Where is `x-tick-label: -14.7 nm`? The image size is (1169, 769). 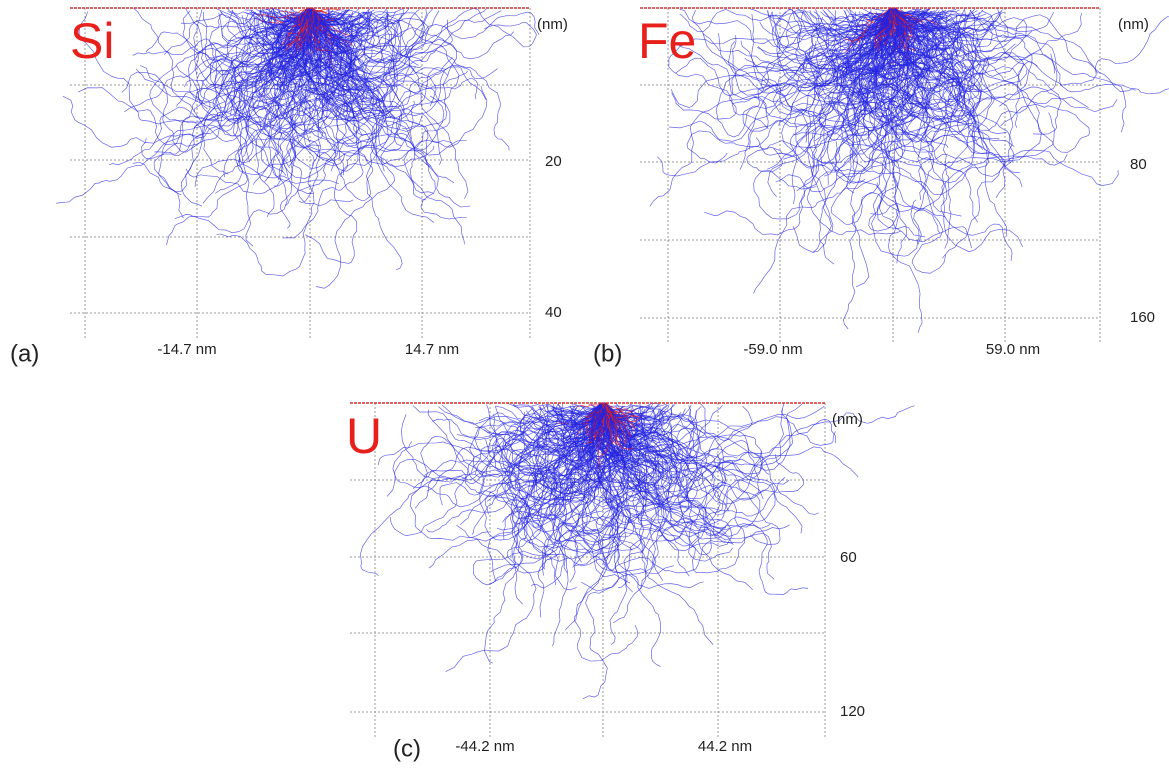 x-tick-label: -14.7 nm is located at coordinates (186, 349).